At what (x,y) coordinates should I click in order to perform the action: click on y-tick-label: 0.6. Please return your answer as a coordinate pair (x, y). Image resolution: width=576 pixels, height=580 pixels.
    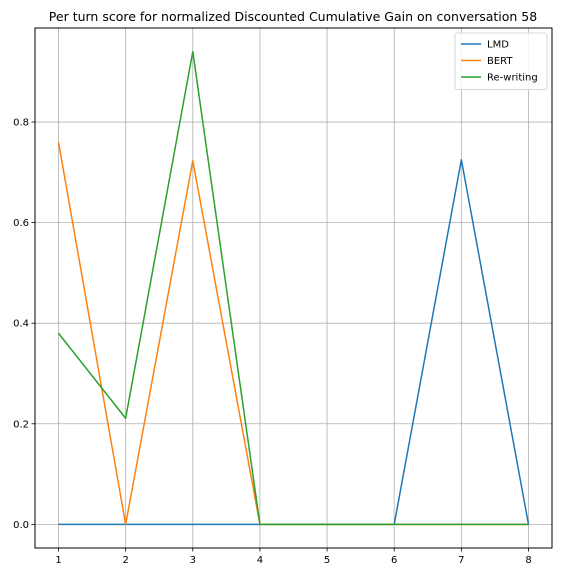
    Looking at the image, I should click on (21, 223).